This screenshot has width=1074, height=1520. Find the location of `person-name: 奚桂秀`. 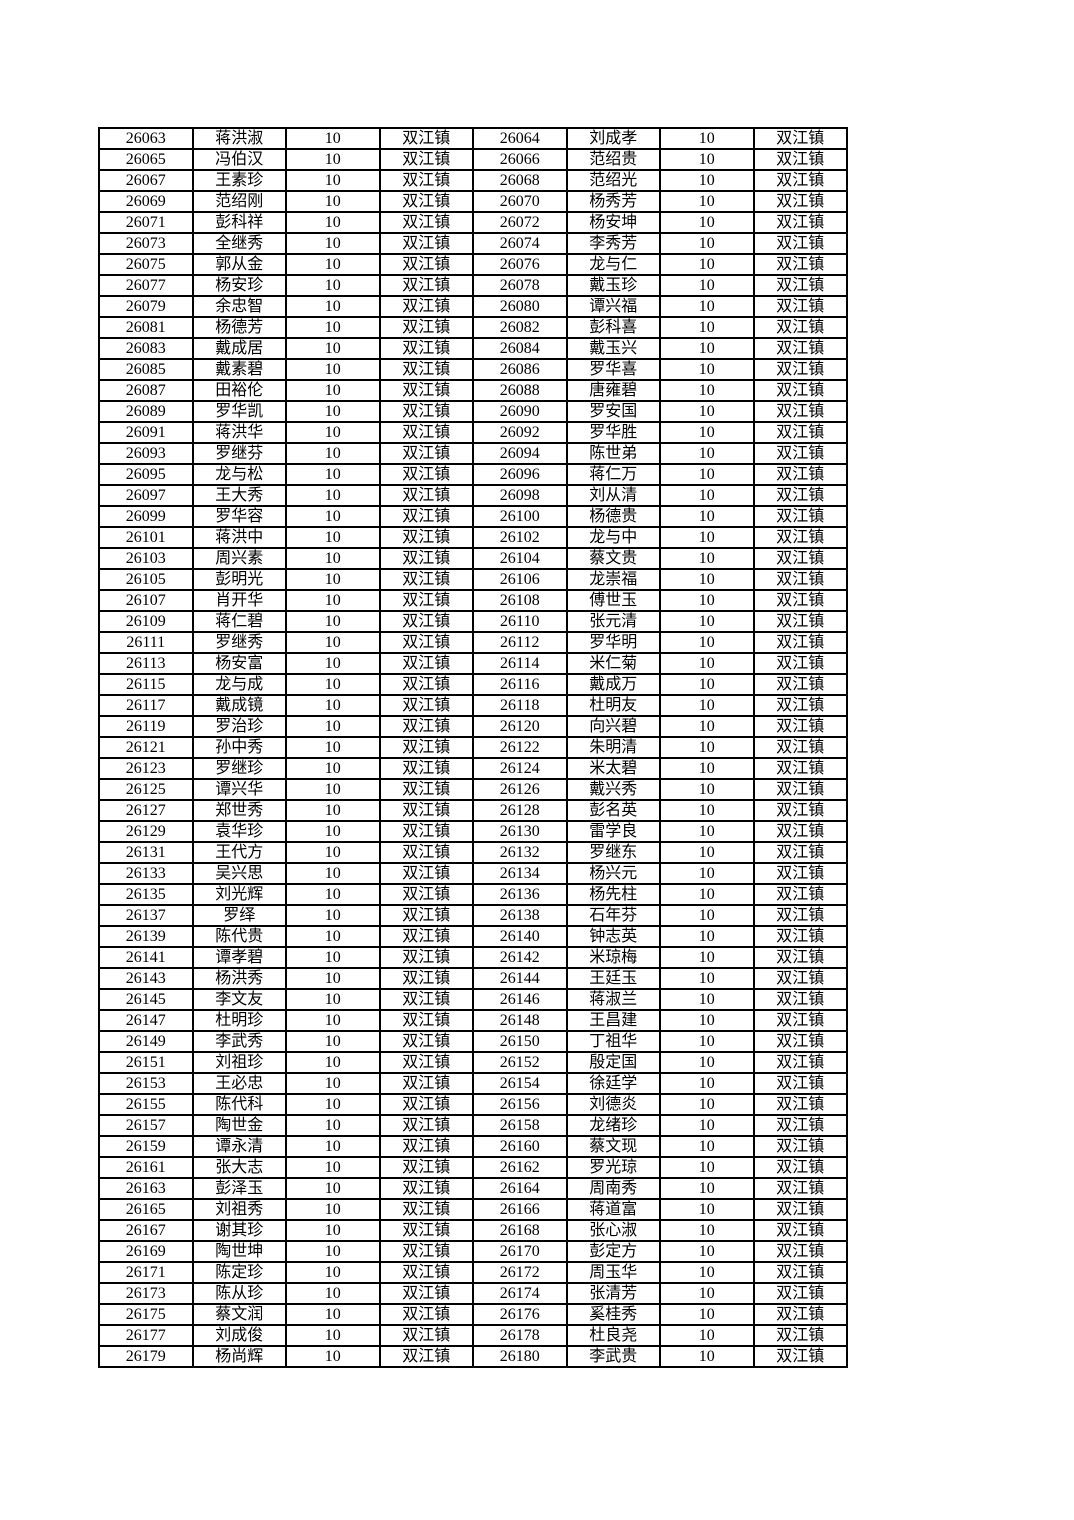

person-name: 奚桂秀 is located at coordinates (613, 1314).